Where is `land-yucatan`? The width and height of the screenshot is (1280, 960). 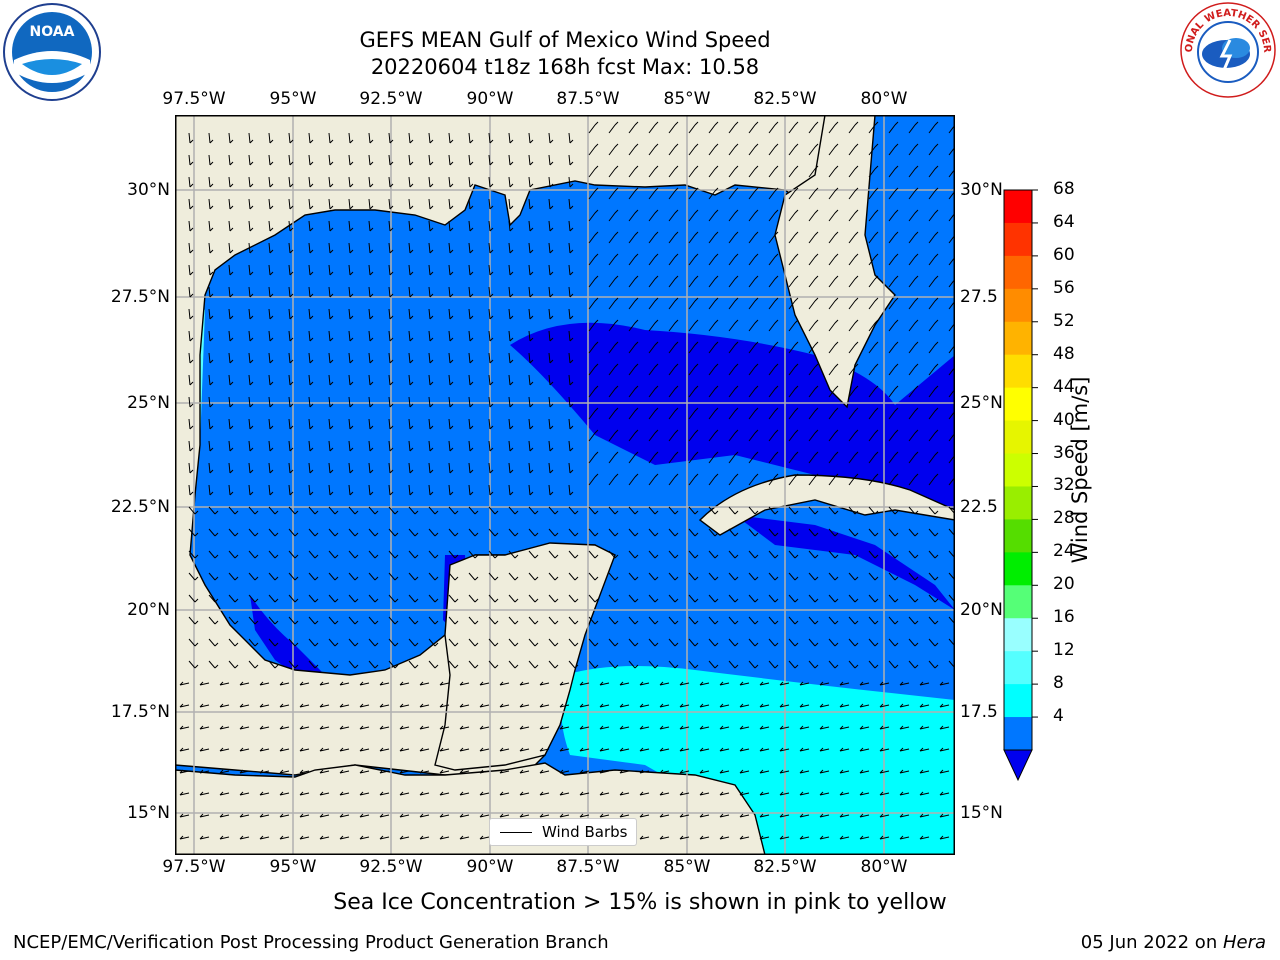
land-yucatan is located at coordinates (525, 656).